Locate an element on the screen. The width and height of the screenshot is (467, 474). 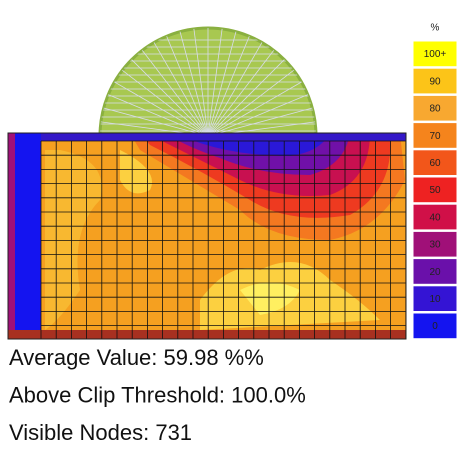
legend-label: 0 is located at coordinates (435, 326).